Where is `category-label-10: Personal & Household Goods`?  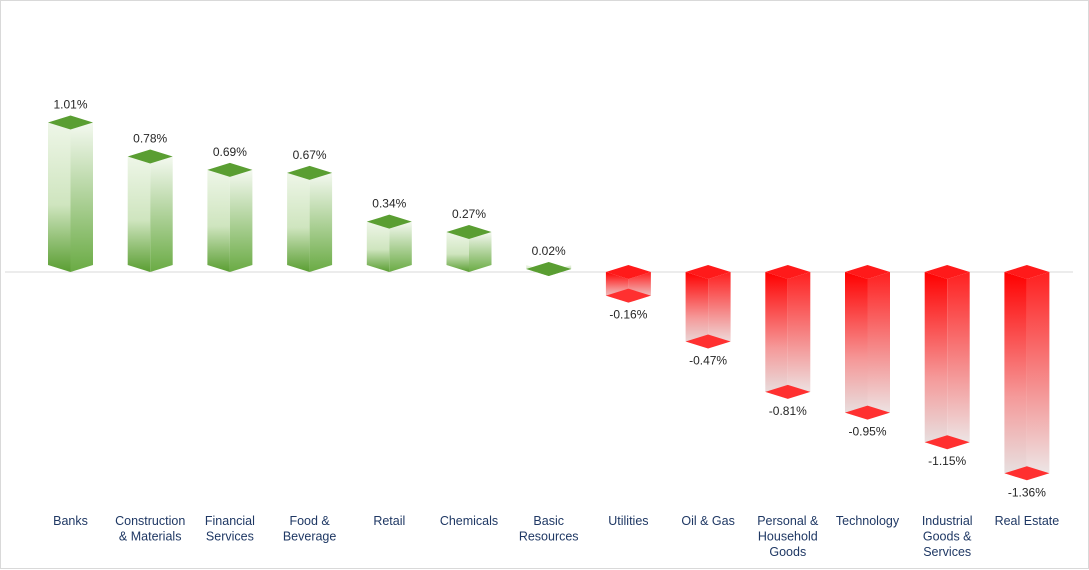 category-label-10: Personal & Household Goods is located at coordinates (788, 536).